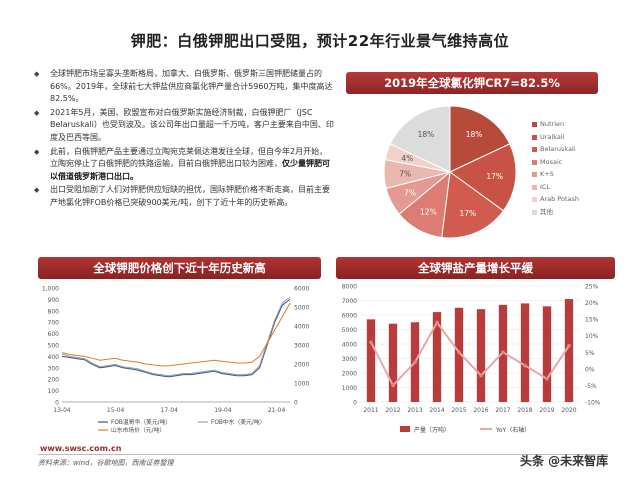  I want to click on legend-label: Arab Potash, so click(559, 199).